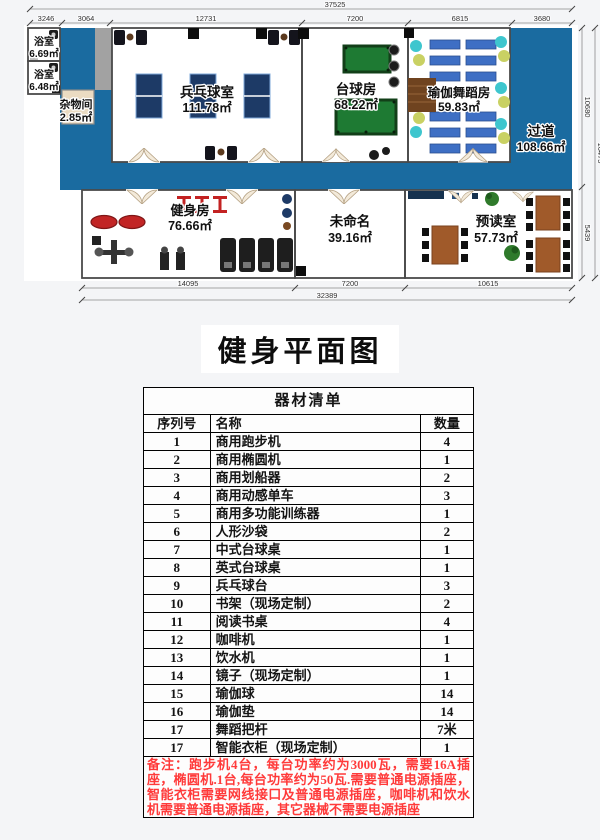 Image resolution: width=600 pixels, height=840 pixels. I want to click on dim-top-total: 37525, so click(335, 4).